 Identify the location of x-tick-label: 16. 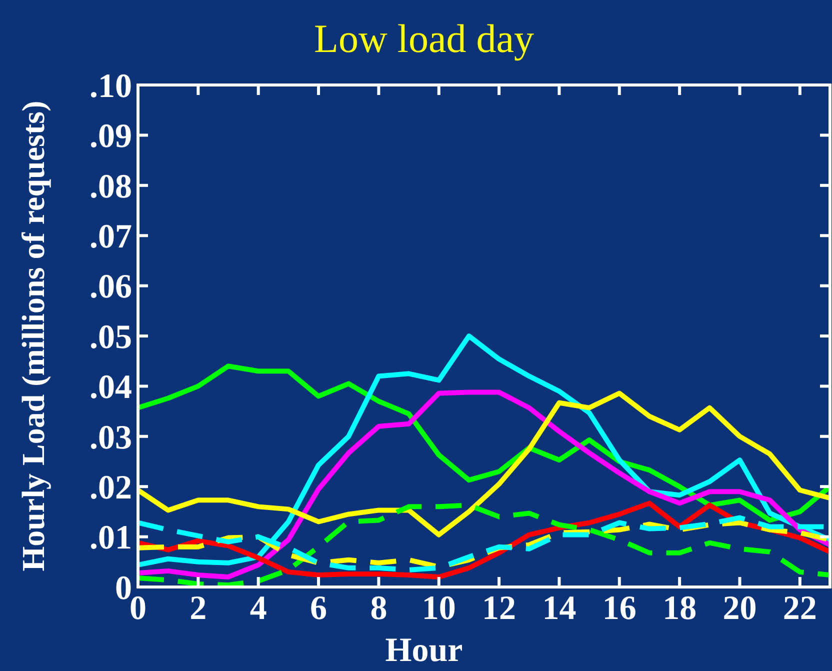
(619, 608).